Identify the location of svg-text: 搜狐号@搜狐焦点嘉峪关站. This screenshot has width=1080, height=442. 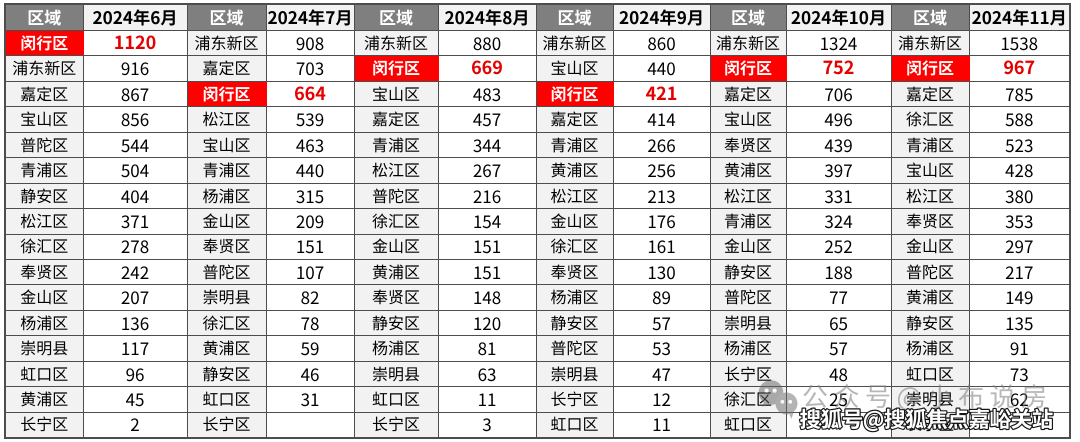
(926, 418).